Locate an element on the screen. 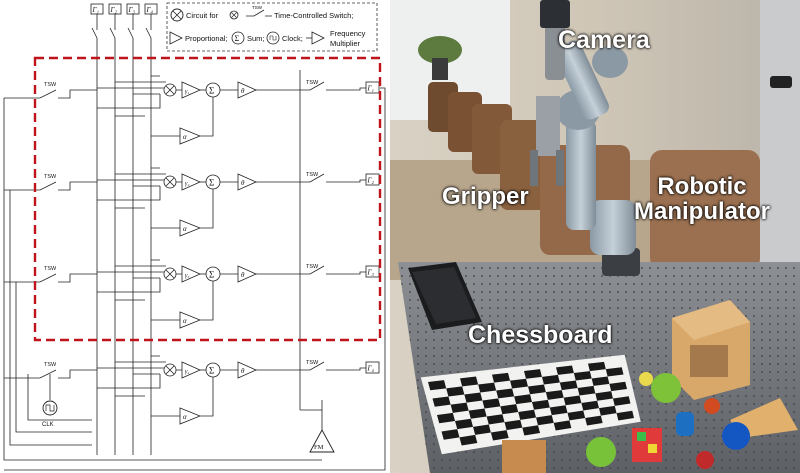 The width and height of the screenshot is (800, 473). legend-circuit-icon is located at coordinates (177, 15).